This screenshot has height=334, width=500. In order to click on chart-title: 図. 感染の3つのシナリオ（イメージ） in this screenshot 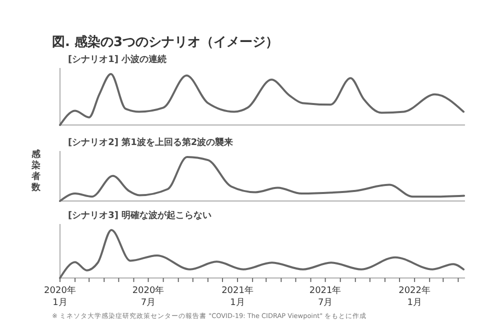, I will do `click(165, 42)`.